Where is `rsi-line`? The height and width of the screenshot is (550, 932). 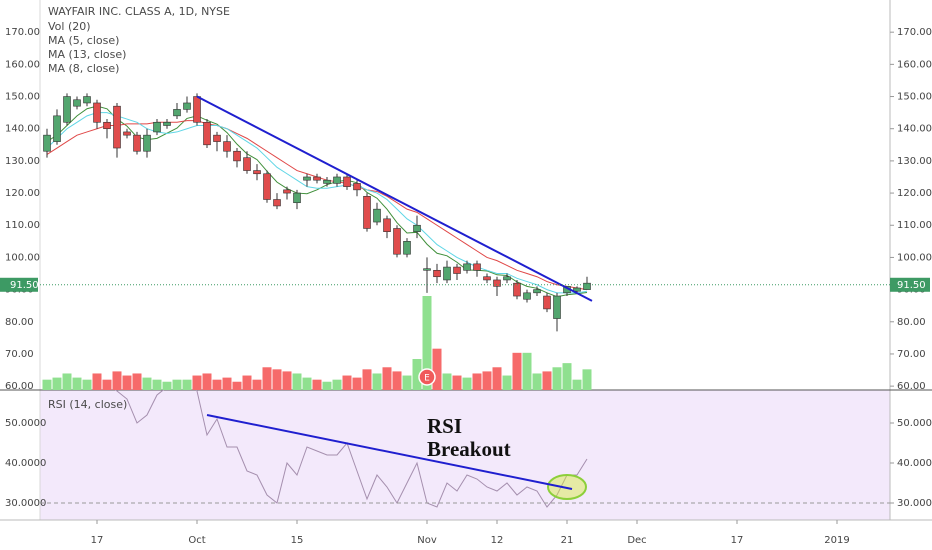 rsi-line is located at coordinates (351, 449).